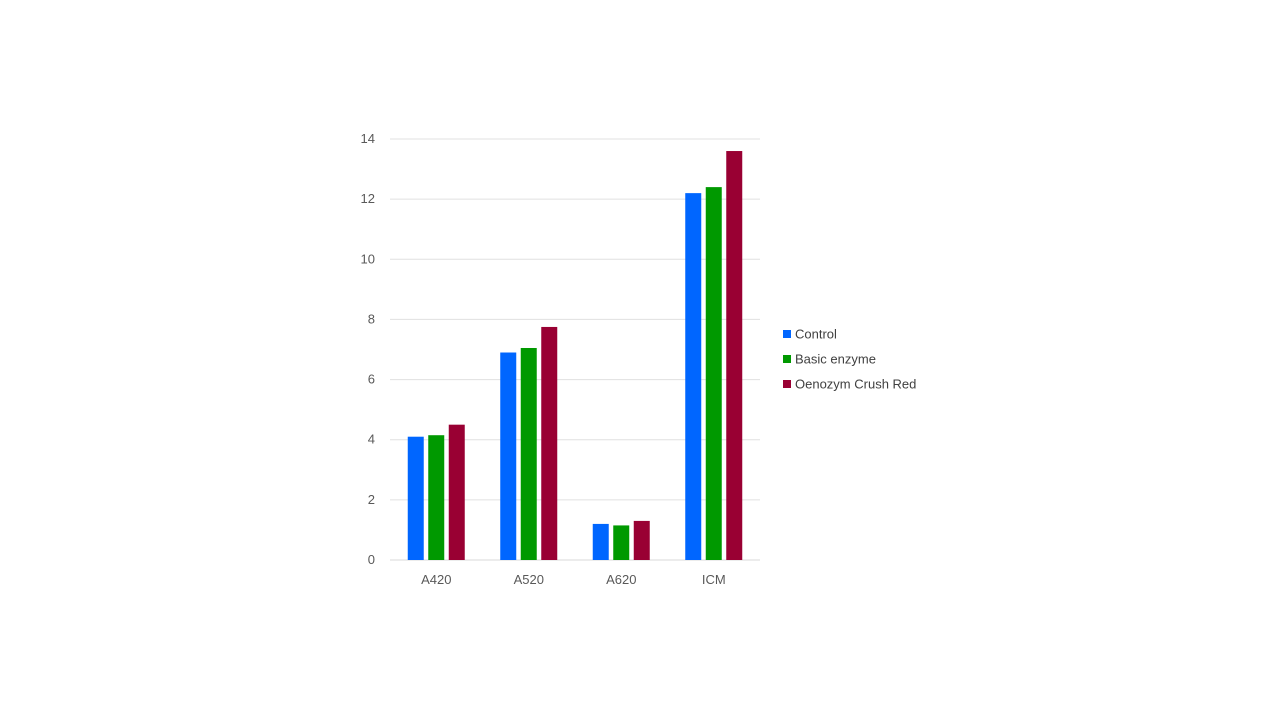 This screenshot has width=1280, height=720. I want to click on legend-label: Control, so click(816, 334).